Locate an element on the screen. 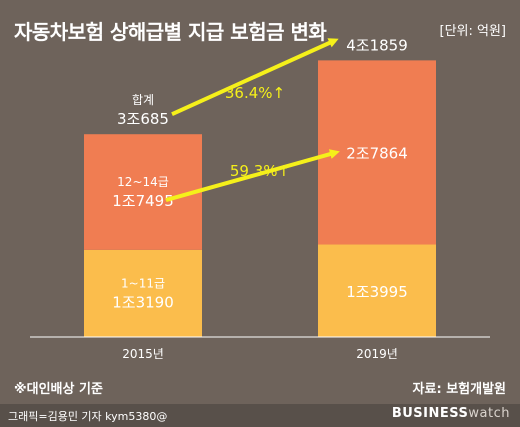 The width and height of the screenshot is (520, 427). series-name-label: 1~11급 is located at coordinates (143, 283).